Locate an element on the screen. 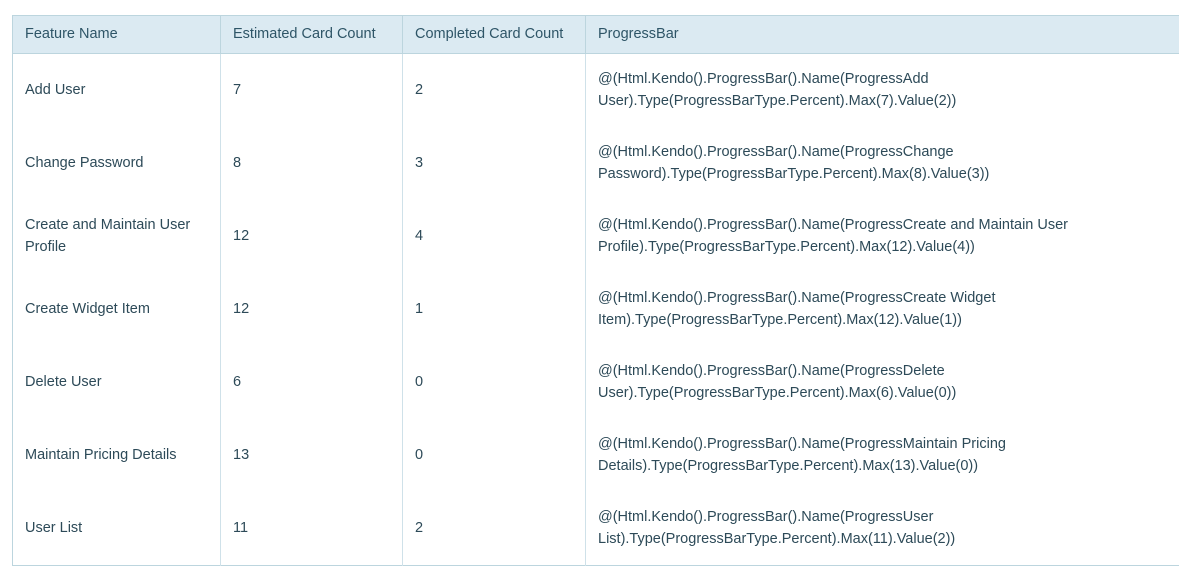 The width and height of the screenshot is (1179, 566). cell-completed-card-count: 1 is located at coordinates (494, 309).